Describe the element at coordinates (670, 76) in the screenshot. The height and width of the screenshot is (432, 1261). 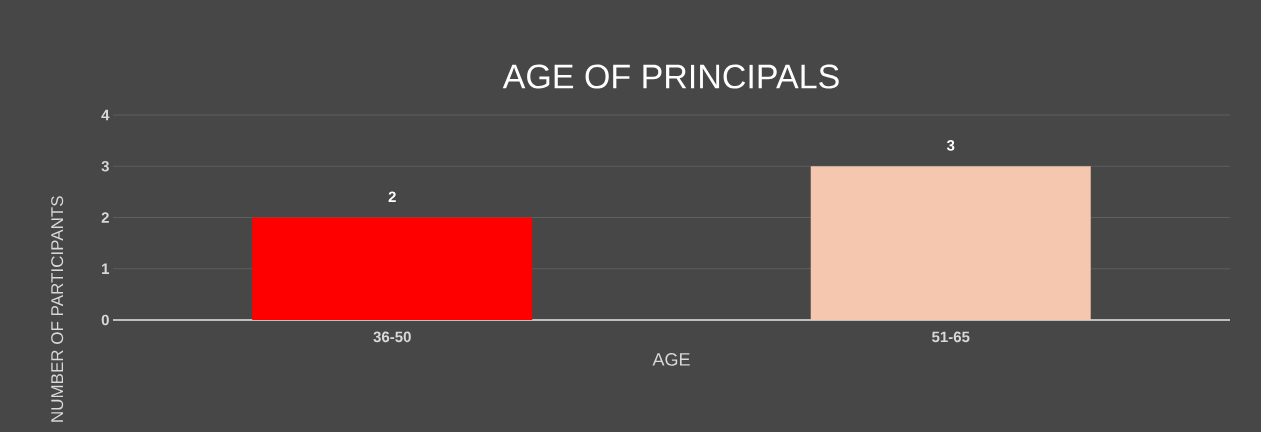
I see `chart-title: AGE OF PRINCIPALS` at that location.